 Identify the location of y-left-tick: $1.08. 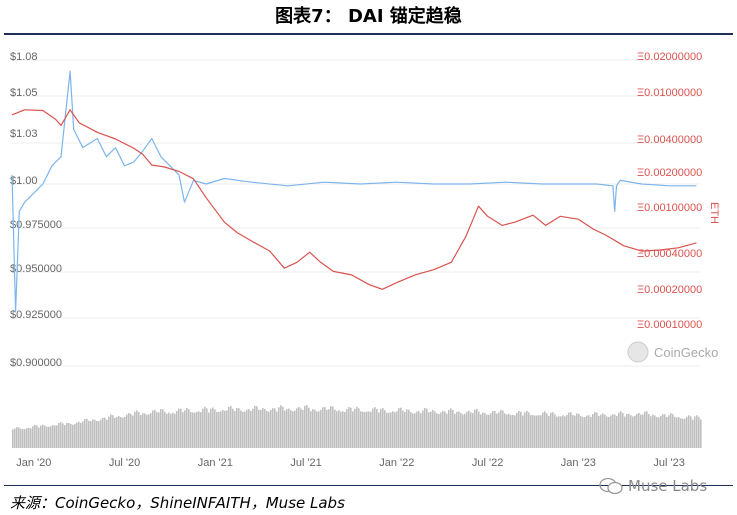
(24, 57).